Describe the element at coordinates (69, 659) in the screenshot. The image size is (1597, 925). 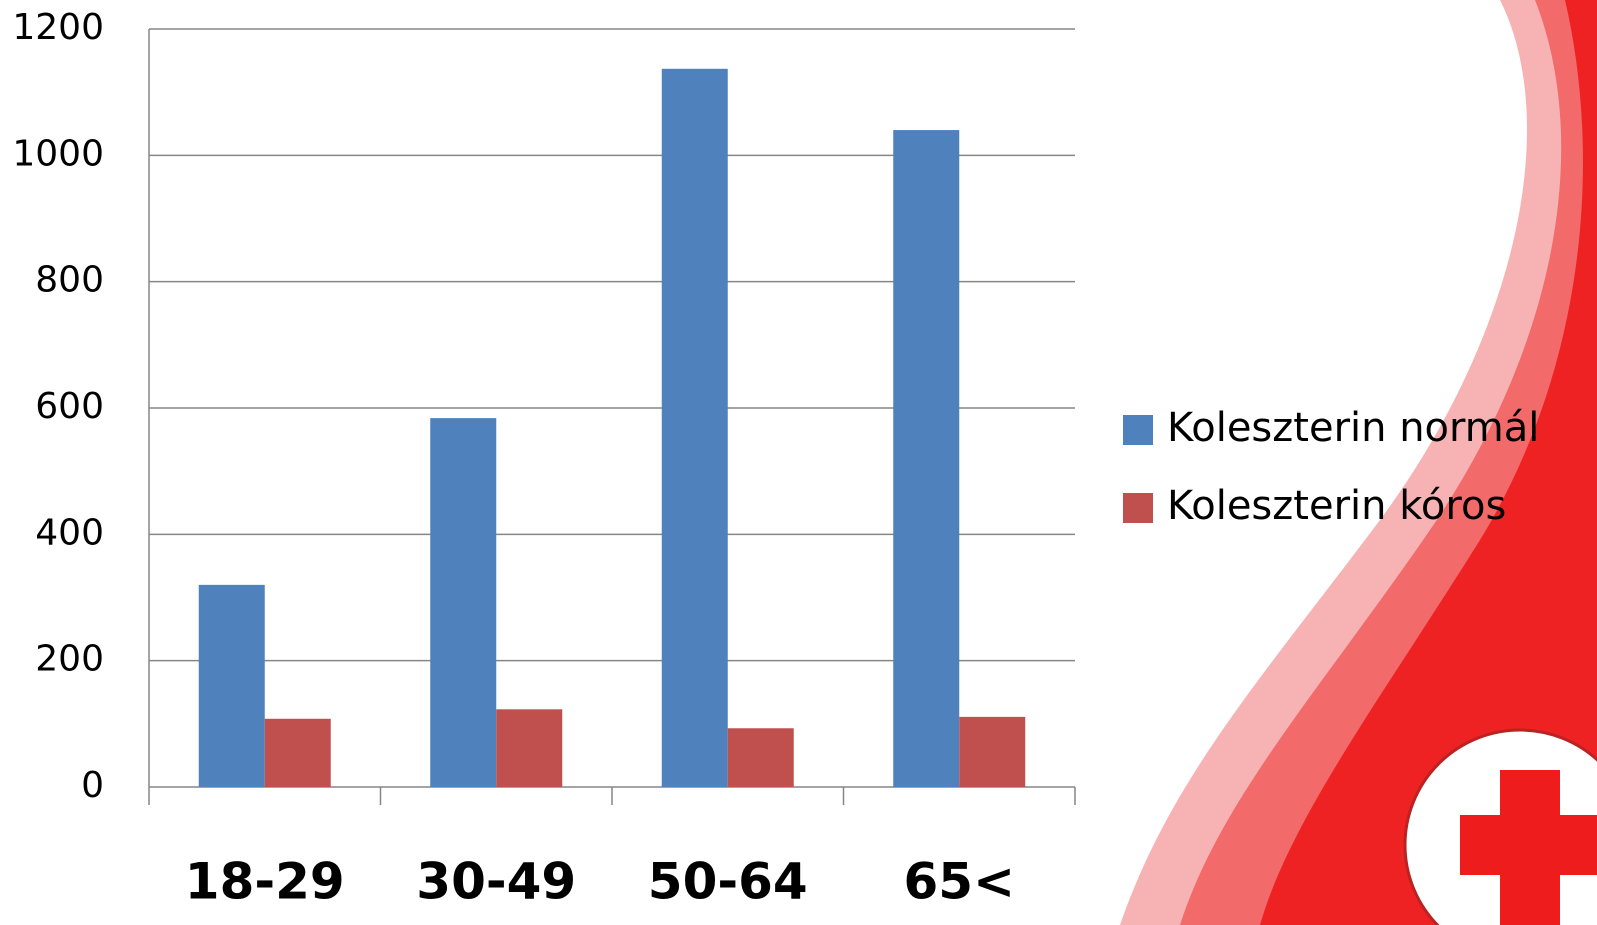
I see `y-tick-label: 200` at that location.